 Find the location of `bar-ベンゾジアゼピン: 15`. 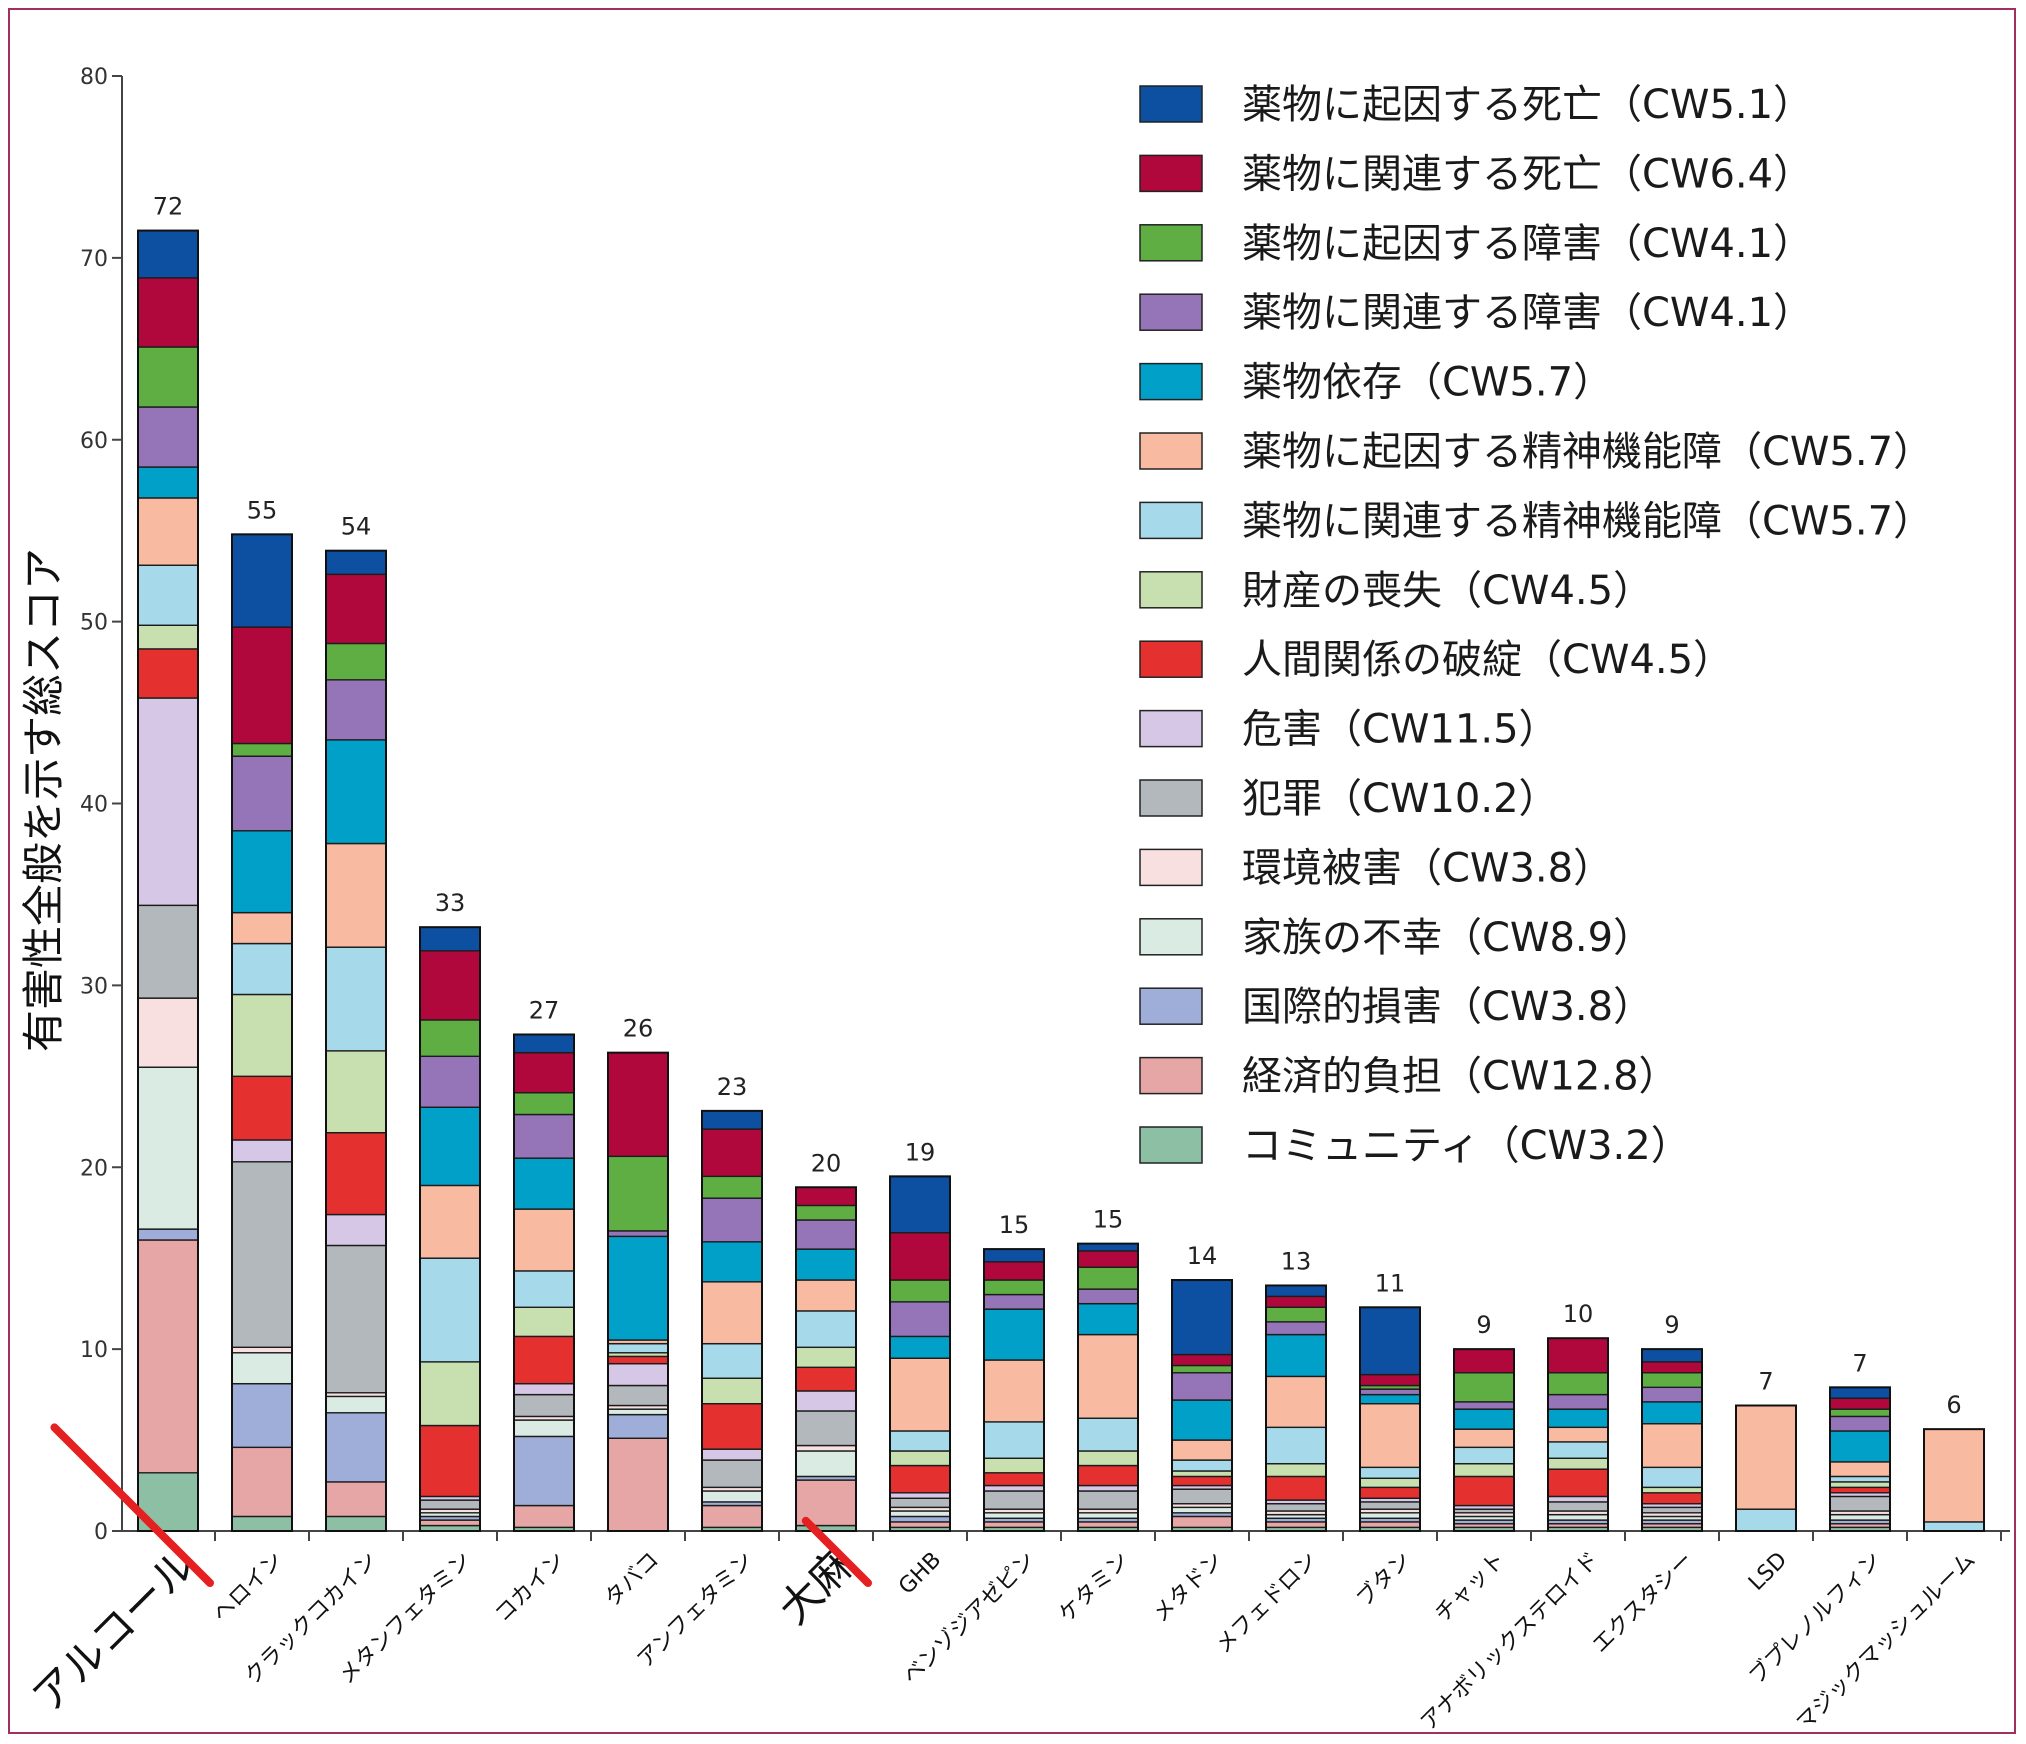

bar-ベンゾジアゼピン: 15 is located at coordinates (1014, 1371).